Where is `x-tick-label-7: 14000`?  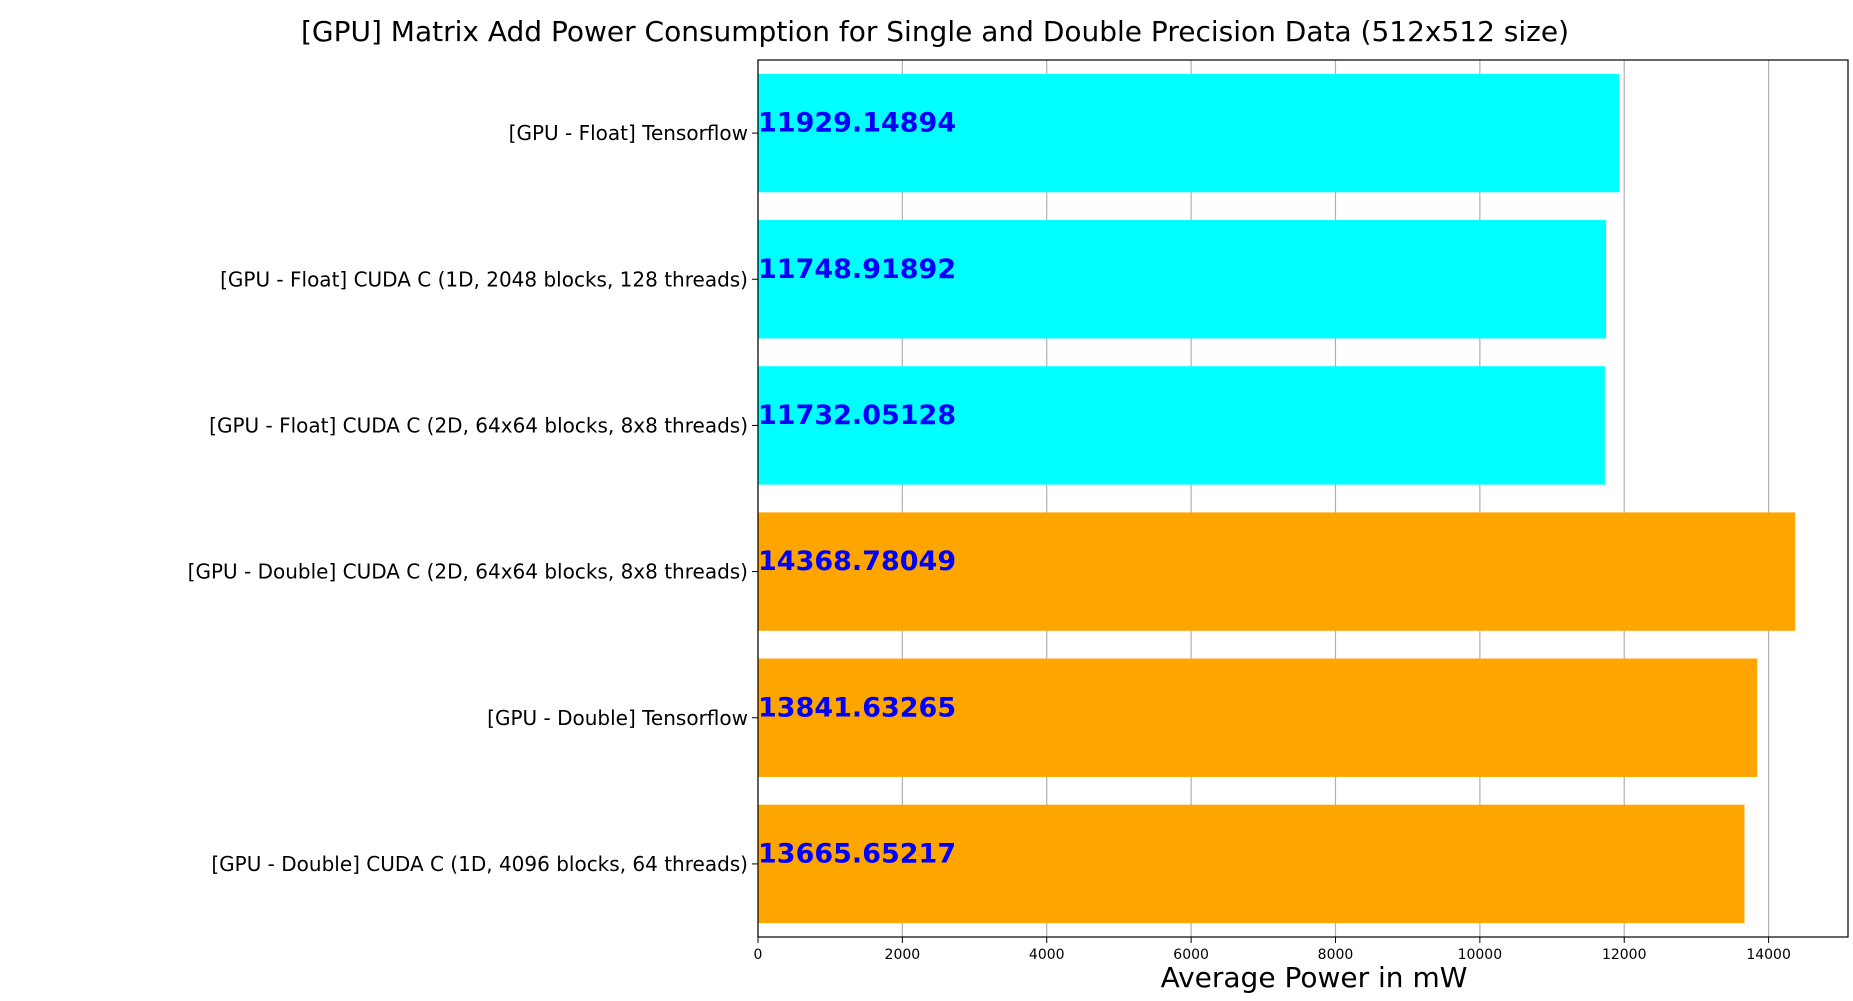
x-tick-label-7: 14000 is located at coordinates (1768, 955).